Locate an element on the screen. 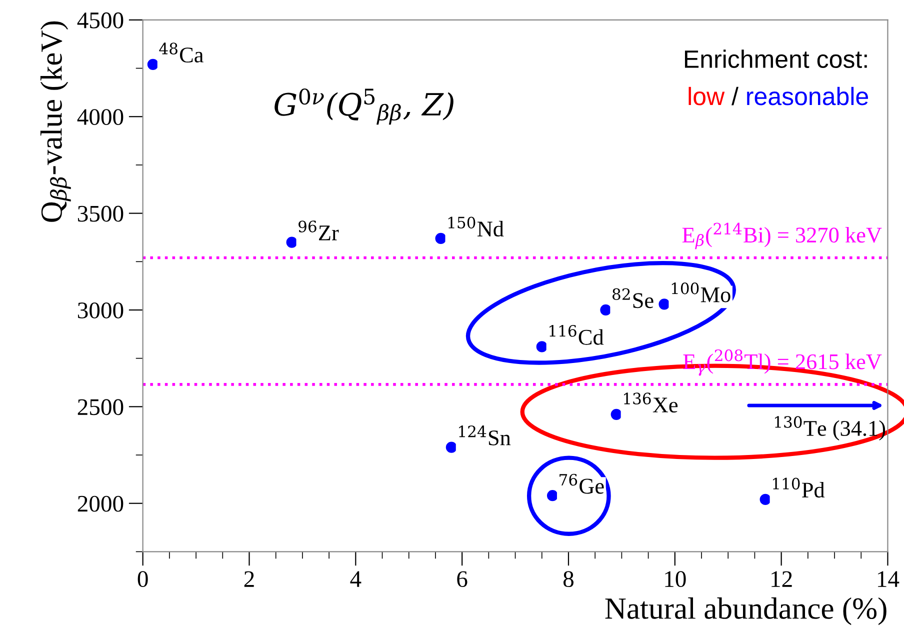 This screenshot has width=904, height=643. annotation: $^{116}$Cd is located at coordinates (577, 334).